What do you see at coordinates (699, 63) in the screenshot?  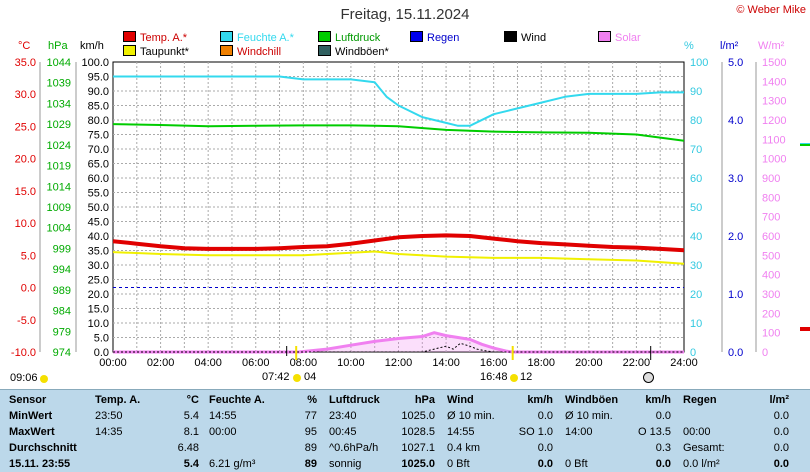 I see `humidity-tick-label: 100` at bounding box center [699, 63].